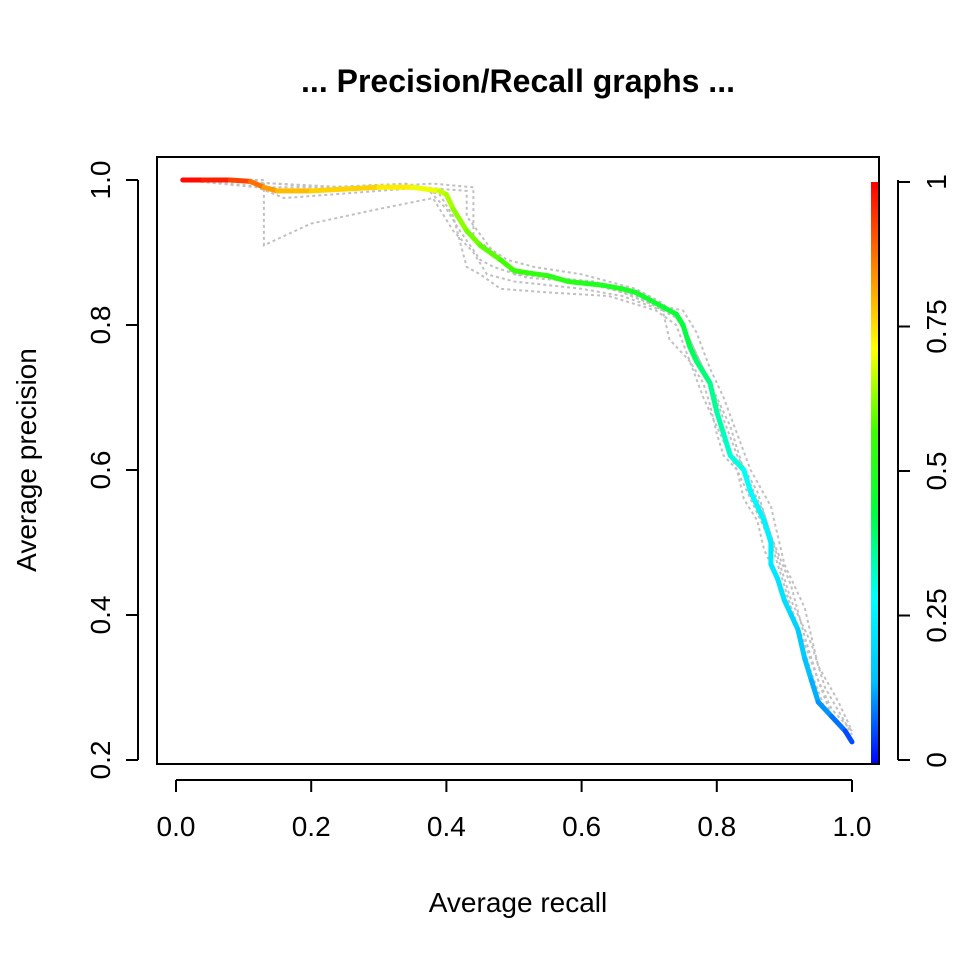 This screenshot has height=960, width=960. I want to click on x-tick-label: 0.2, so click(311, 826).